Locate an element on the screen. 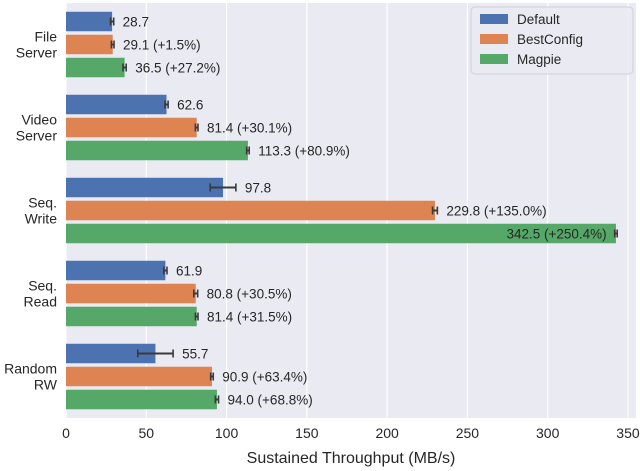 The height and width of the screenshot is (471, 640). data-label: 55.7 is located at coordinates (195, 354).